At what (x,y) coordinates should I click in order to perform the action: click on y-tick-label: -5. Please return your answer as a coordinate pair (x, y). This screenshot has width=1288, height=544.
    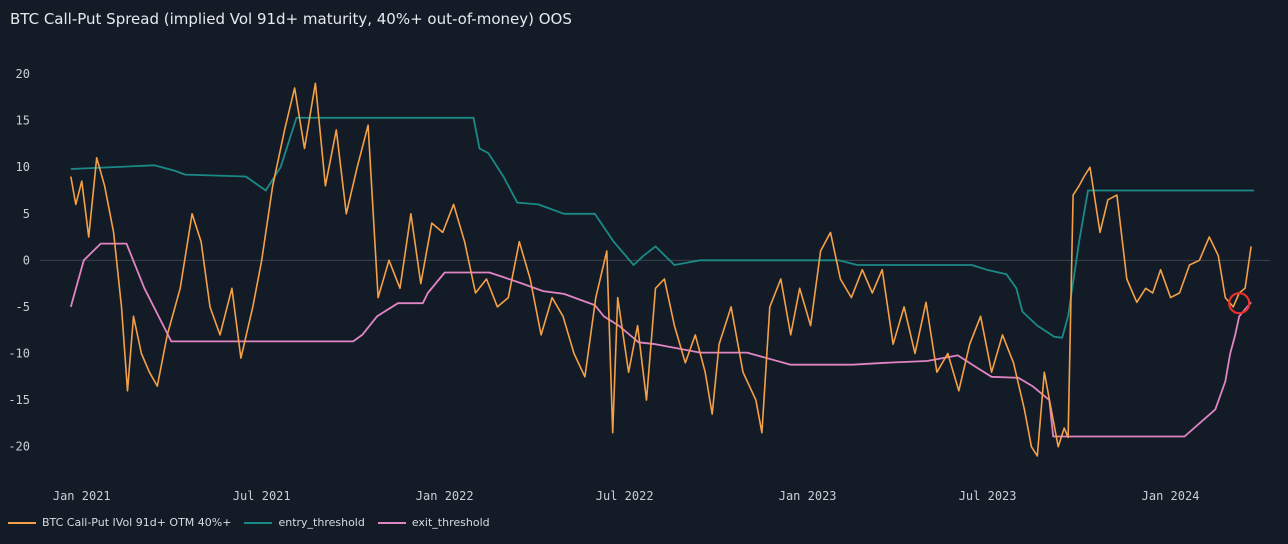
    Looking at the image, I should click on (23, 307).